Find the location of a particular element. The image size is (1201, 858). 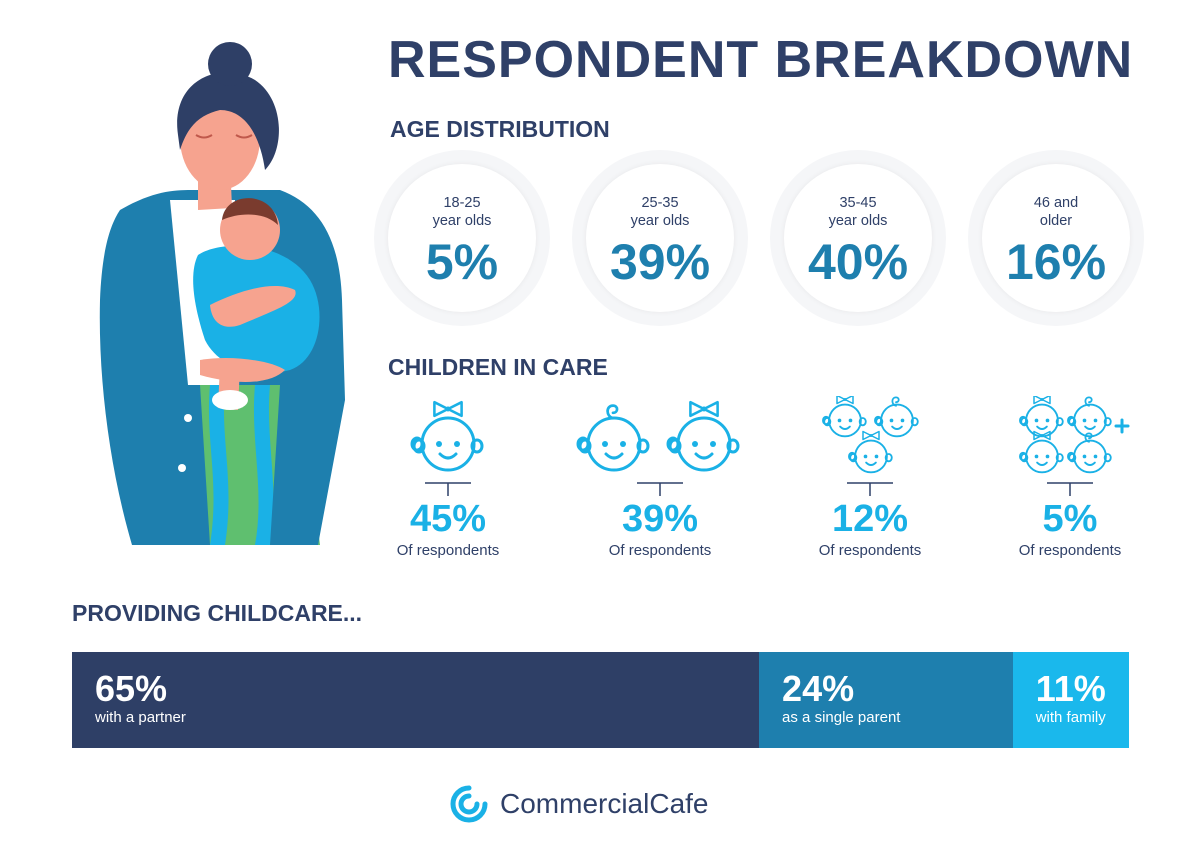

segment-percent: 11% is located at coordinates (1070, 688).